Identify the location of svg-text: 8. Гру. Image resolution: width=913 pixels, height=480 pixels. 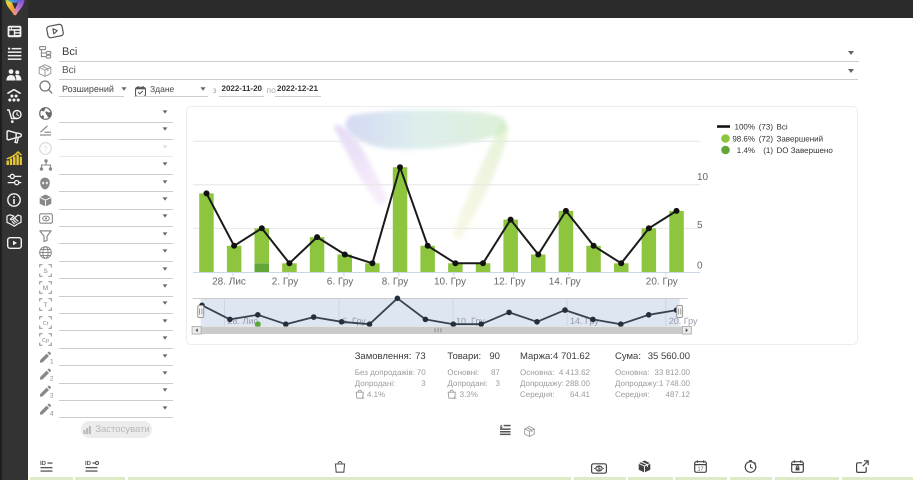
(395, 282).